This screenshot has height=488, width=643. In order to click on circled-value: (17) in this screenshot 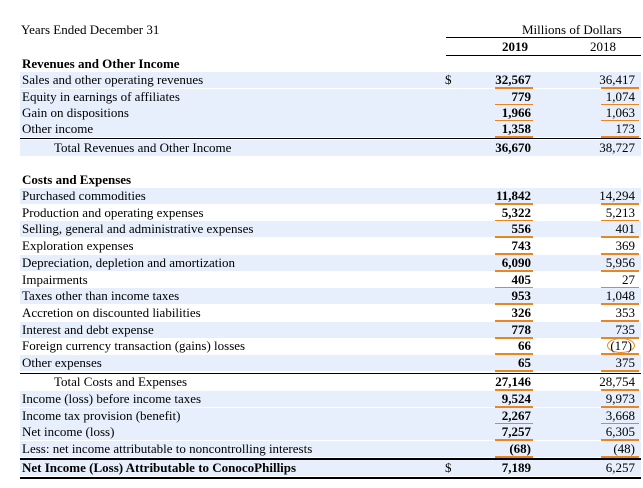, I will do `click(621, 345)`.